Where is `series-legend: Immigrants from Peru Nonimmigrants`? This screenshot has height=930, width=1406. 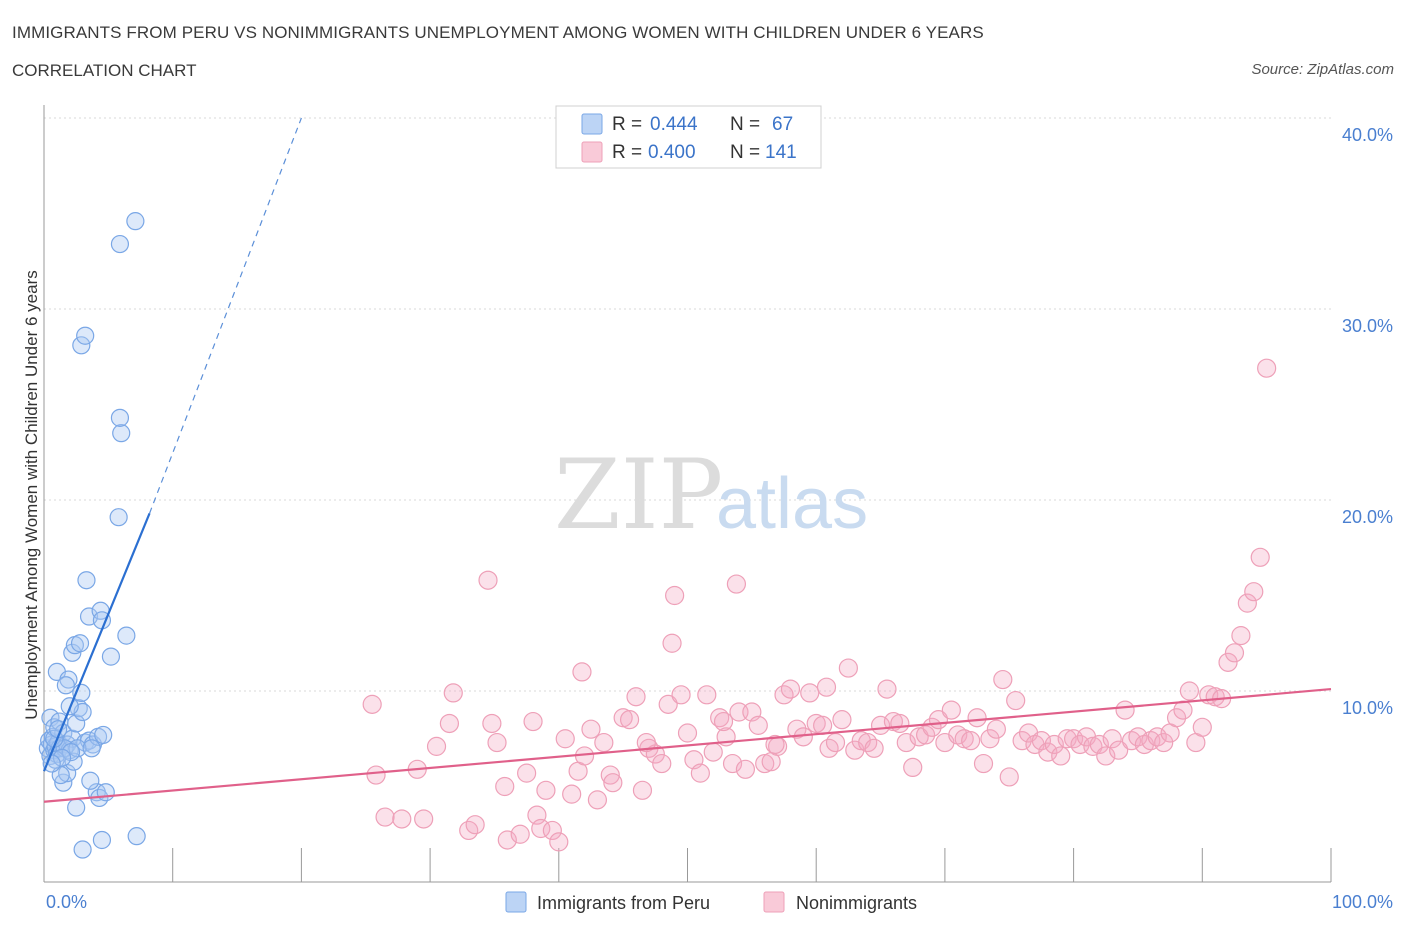 series-legend: Immigrants from Peru Nonimmigrants is located at coordinates (711, 902).